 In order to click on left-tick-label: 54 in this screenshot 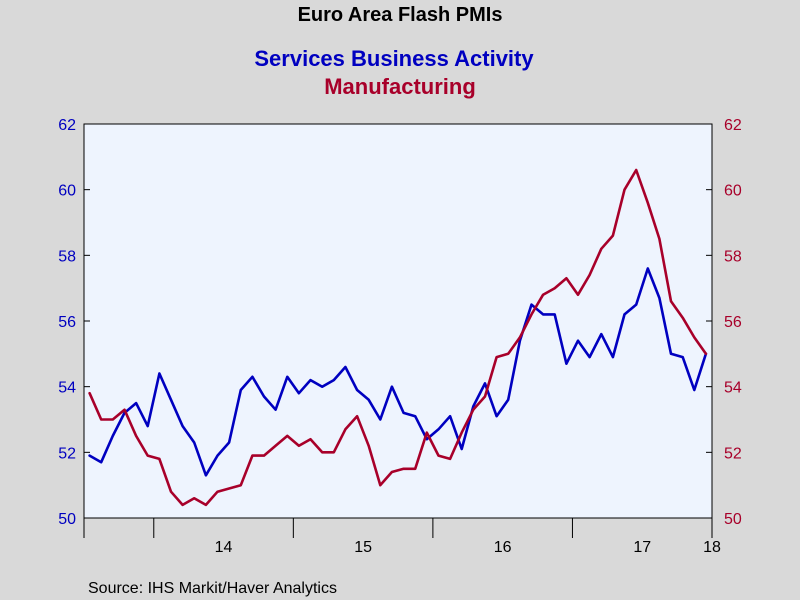, I will do `click(67, 388)`.